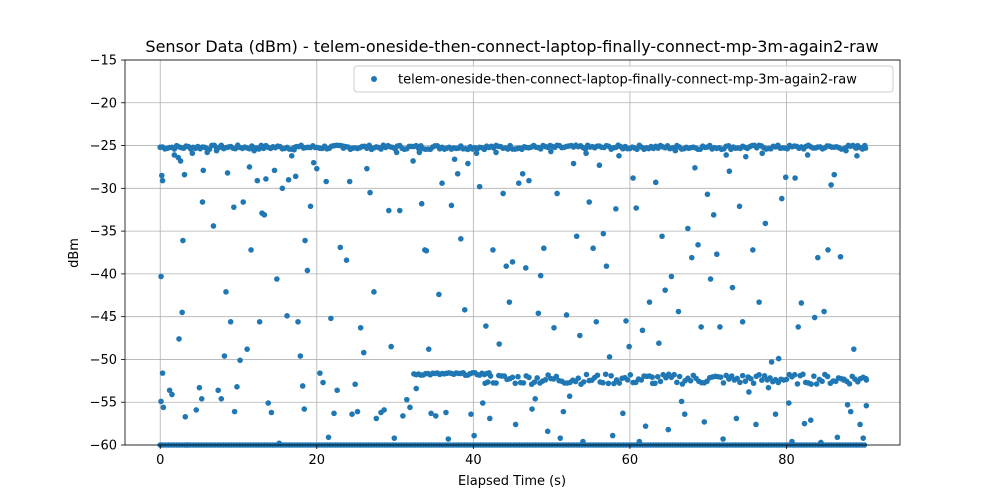 The height and width of the screenshot is (504, 1000). I want to click on y-axis-label: dBm, so click(74, 253).